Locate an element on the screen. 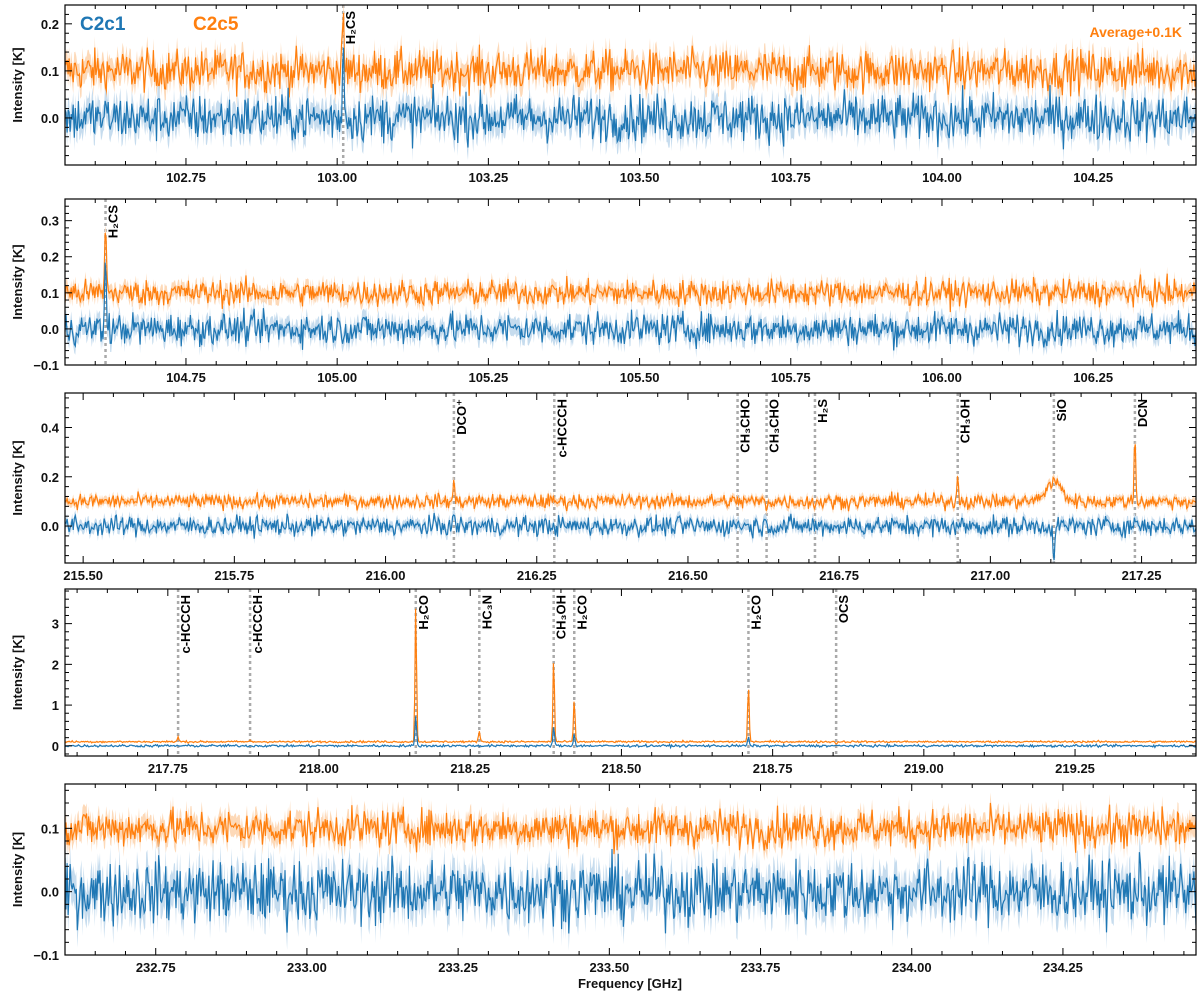  x-tick-label: 219.25 is located at coordinates (1075, 768).